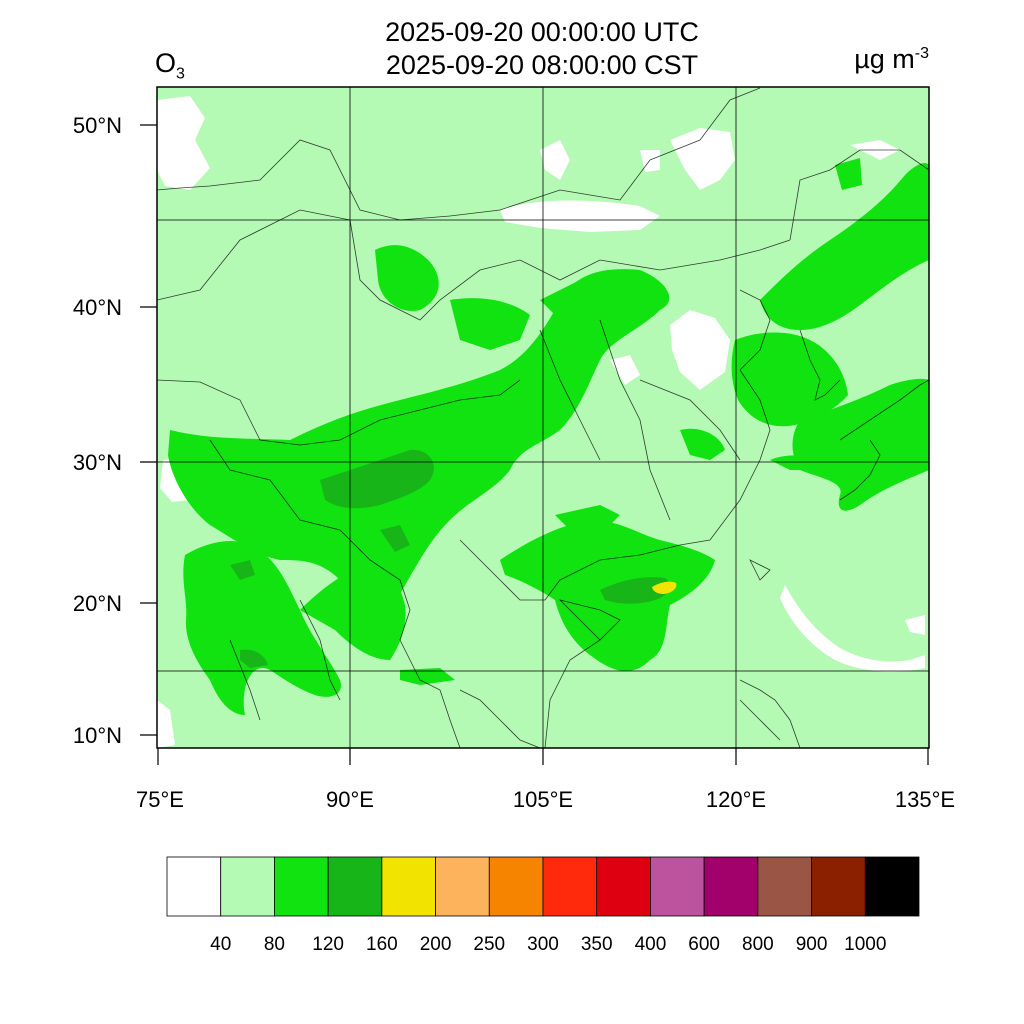 Image resolution: width=1024 pixels, height=1024 pixels. What do you see at coordinates (651, 944) in the screenshot?
I see `colorbar-label-8: 400` at bounding box center [651, 944].